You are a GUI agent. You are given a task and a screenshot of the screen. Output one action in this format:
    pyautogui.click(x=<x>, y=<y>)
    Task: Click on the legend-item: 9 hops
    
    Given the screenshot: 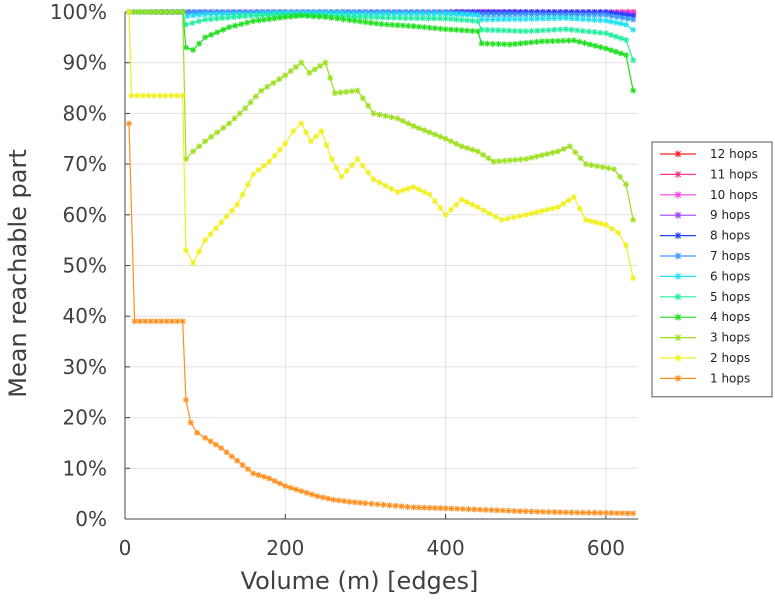 What is the action you would take?
    pyautogui.click(x=705, y=215)
    